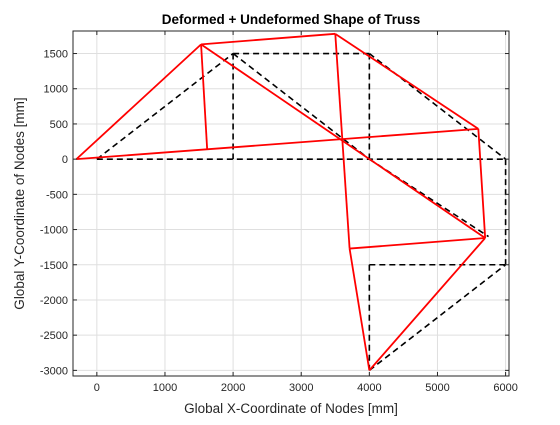  What do you see at coordinates (59, 125) in the screenshot?
I see `y-tick-label: 500` at bounding box center [59, 125].